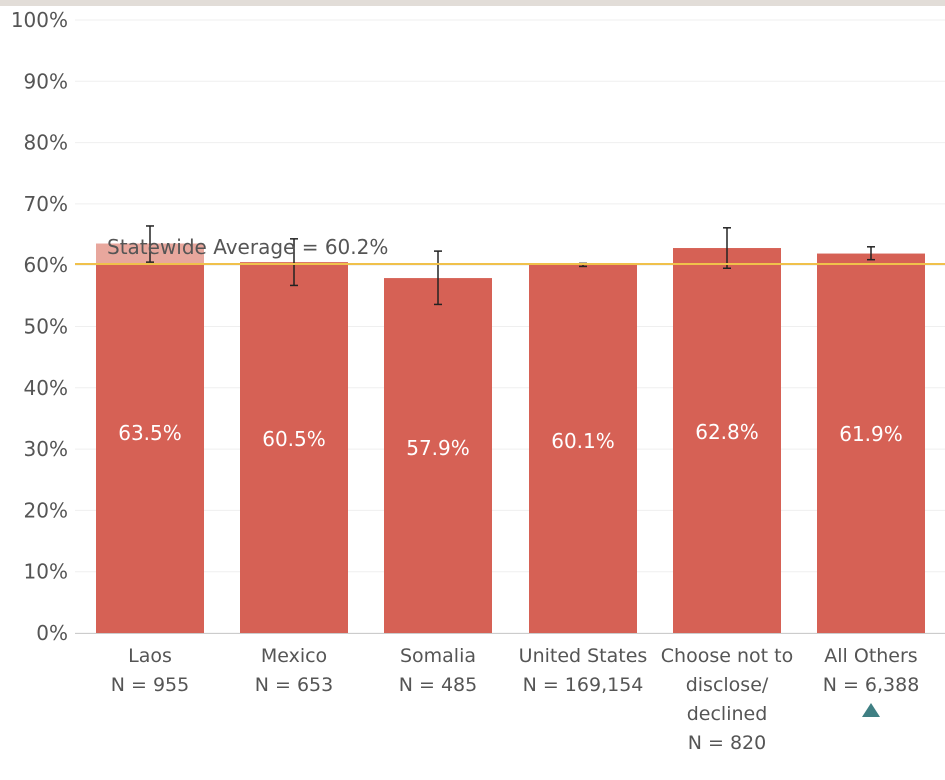 Image resolution: width=945 pixels, height=780 pixels. Describe the element at coordinates (150, 656) in the screenshot. I see `category-label: Laos` at that location.